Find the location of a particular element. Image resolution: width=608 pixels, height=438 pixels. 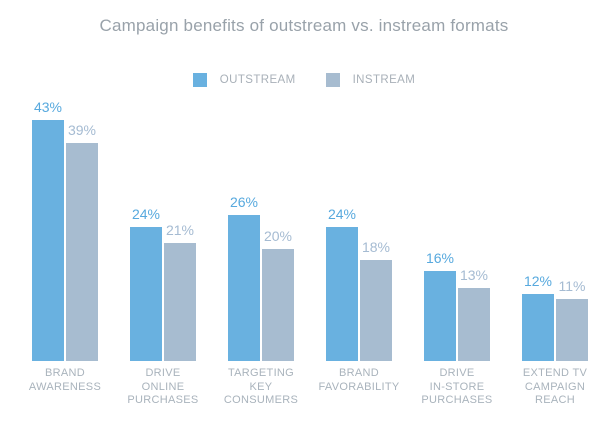

bar-column: 20% is located at coordinates (278, 295).